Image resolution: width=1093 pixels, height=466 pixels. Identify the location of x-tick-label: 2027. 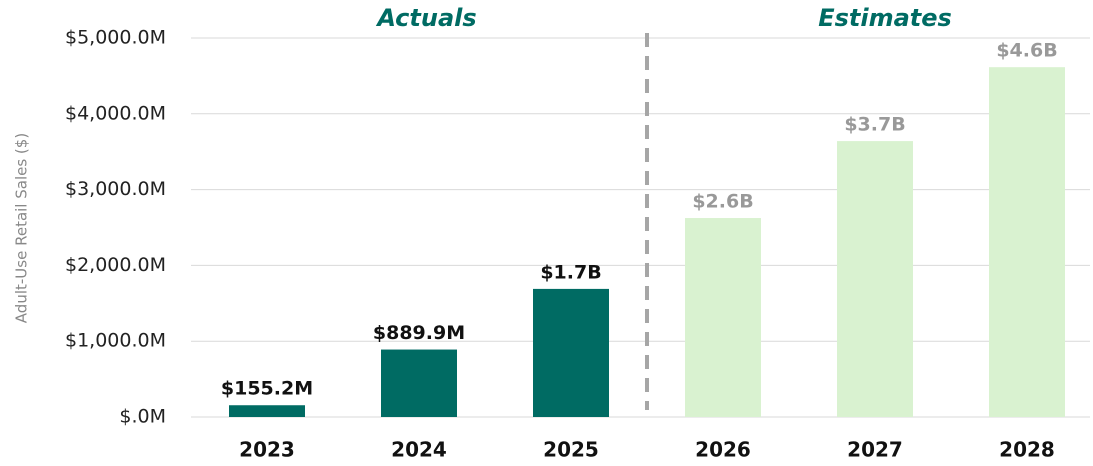
(875, 450).